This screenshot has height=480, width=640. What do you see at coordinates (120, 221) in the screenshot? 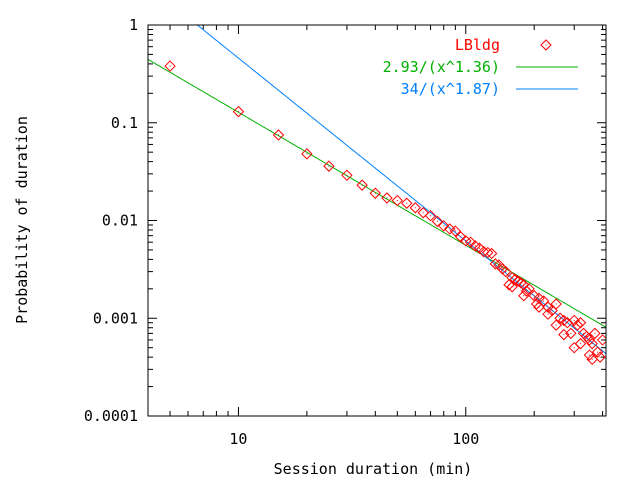
I see `y-tick-label: 0.01` at bounding box center [120, 221].